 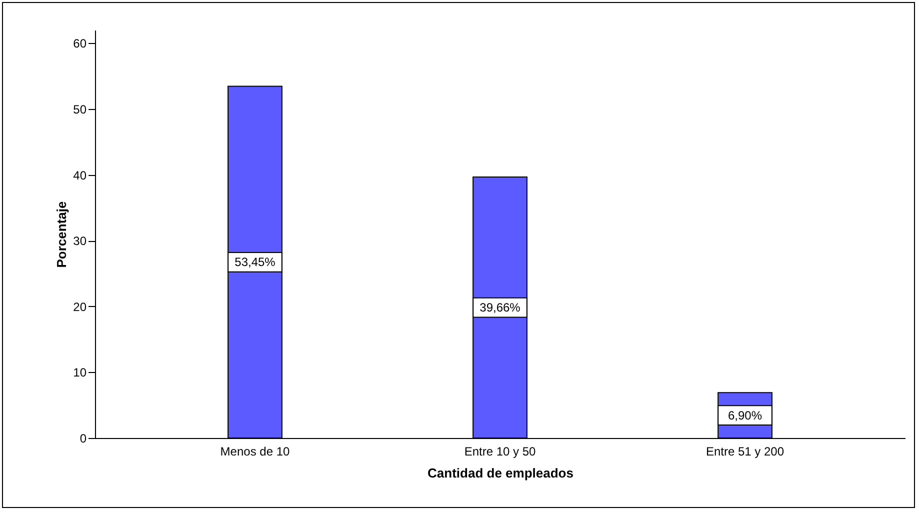 I want to click on data-label: 39,66%, so click(x=500, y=307).